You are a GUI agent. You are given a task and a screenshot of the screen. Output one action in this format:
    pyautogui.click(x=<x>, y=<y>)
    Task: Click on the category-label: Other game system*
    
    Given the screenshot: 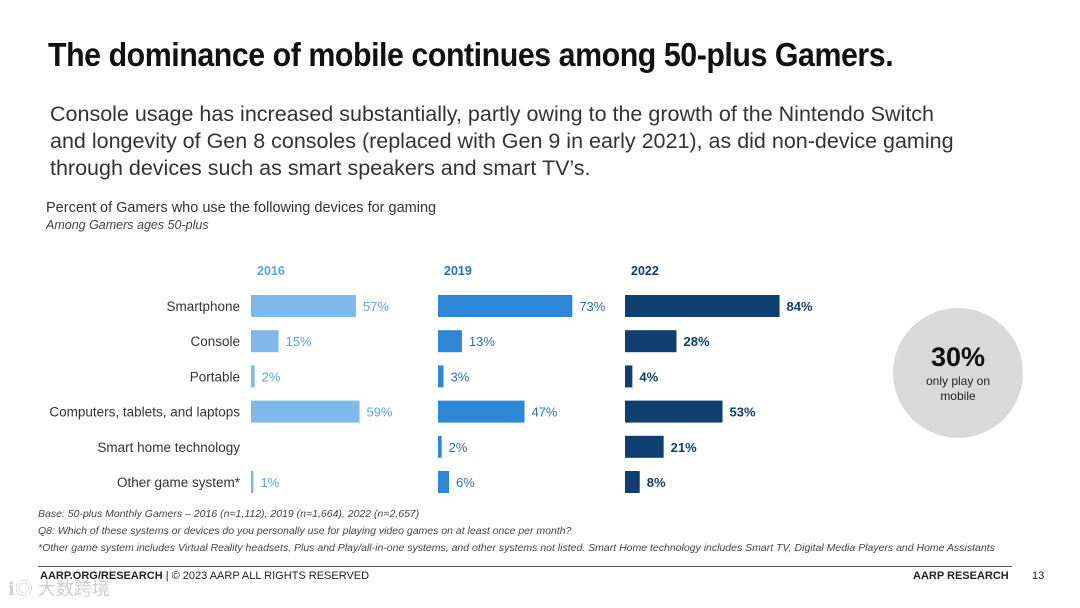 What is the action you would take?
    pyautogui.click(x=179, y=482)
    